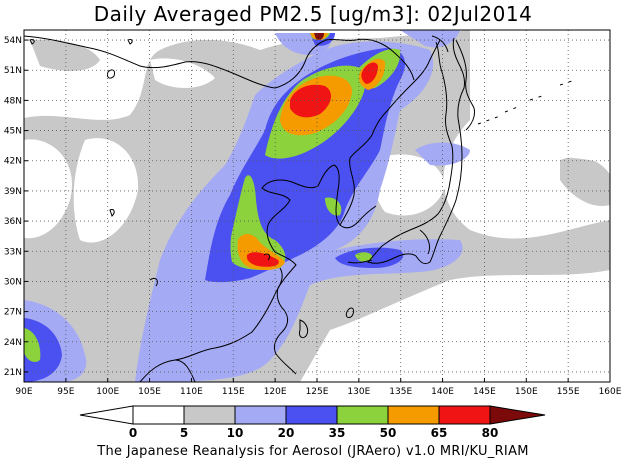  I want to click on lon-tick-label: 95E, so click(65, 392).